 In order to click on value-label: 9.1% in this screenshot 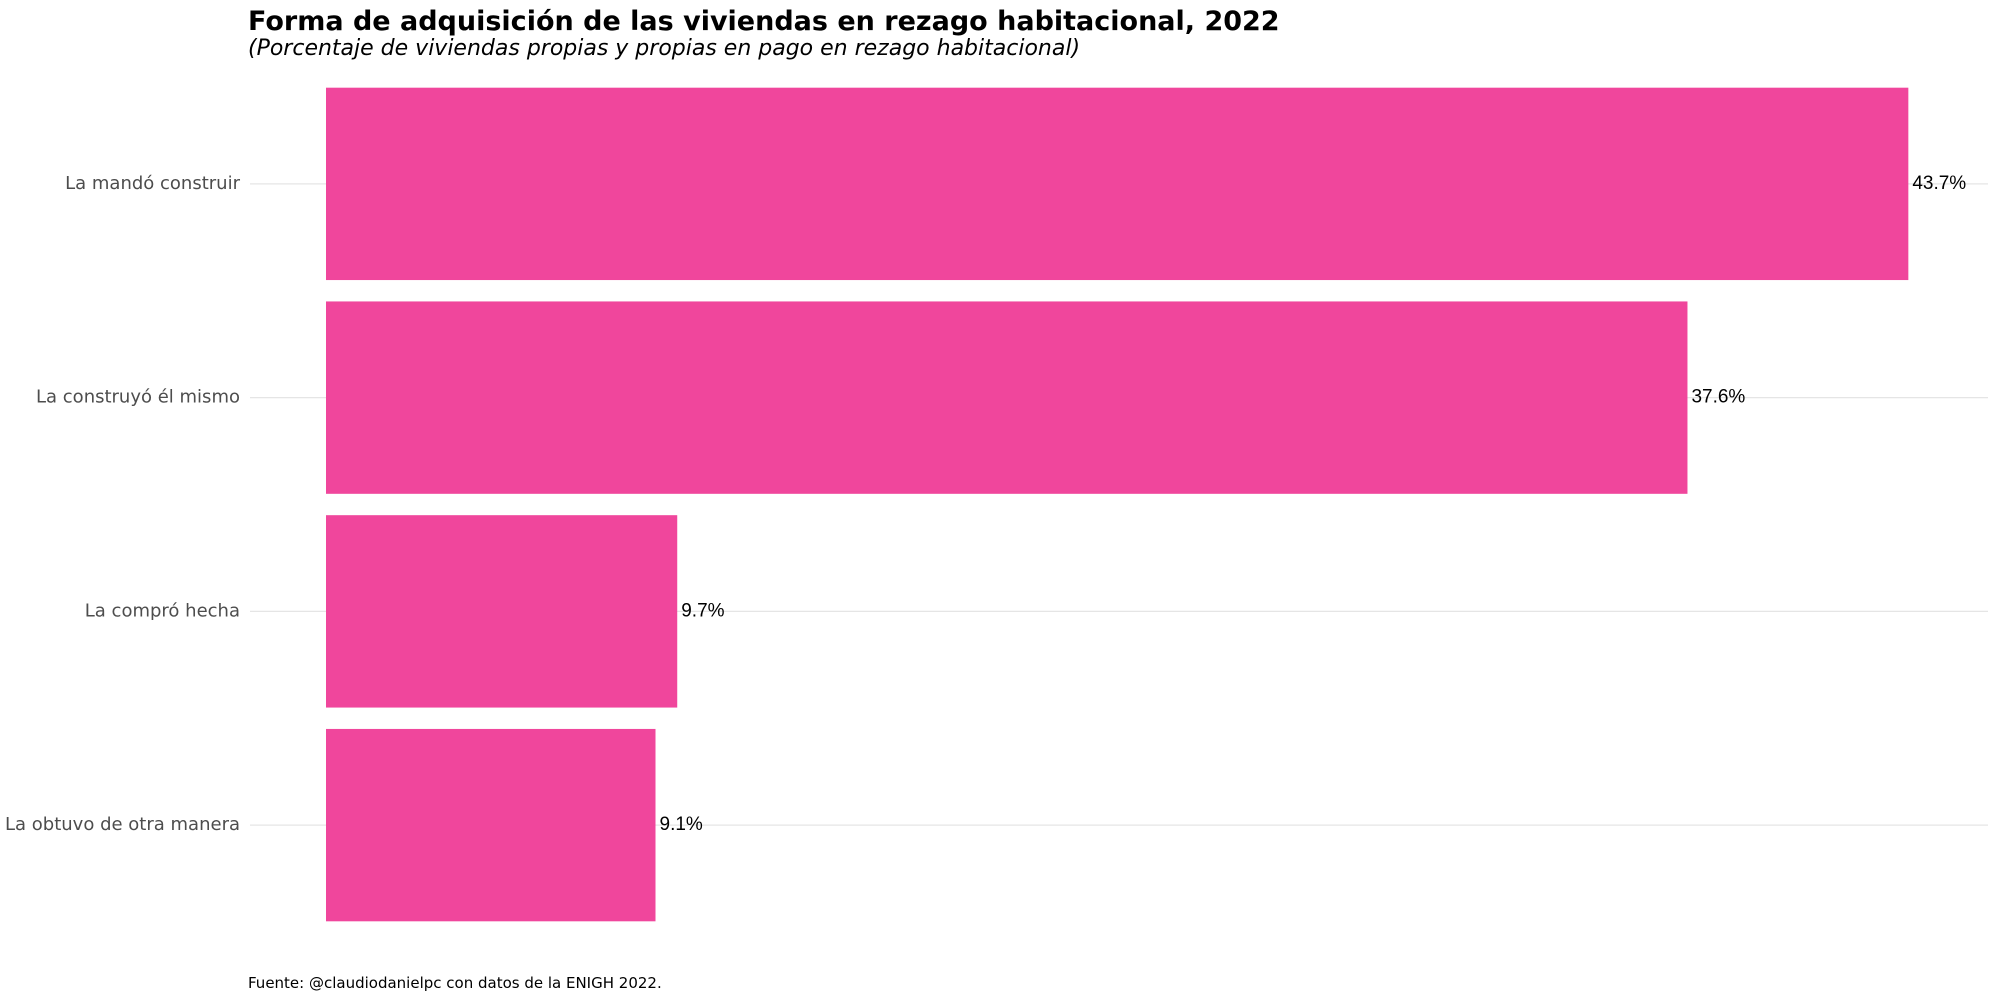, I will do `click(681, 824)`.